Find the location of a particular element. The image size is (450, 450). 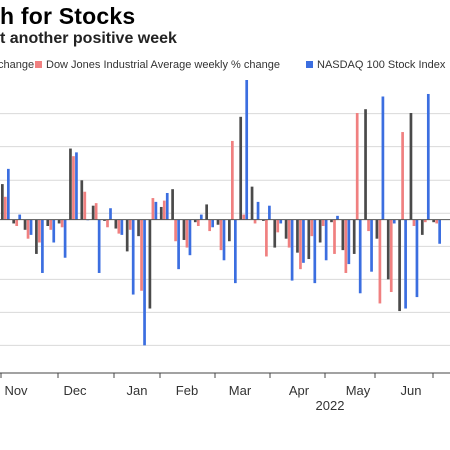

x-year-label: 2022 is located at coordinates (330, 405).